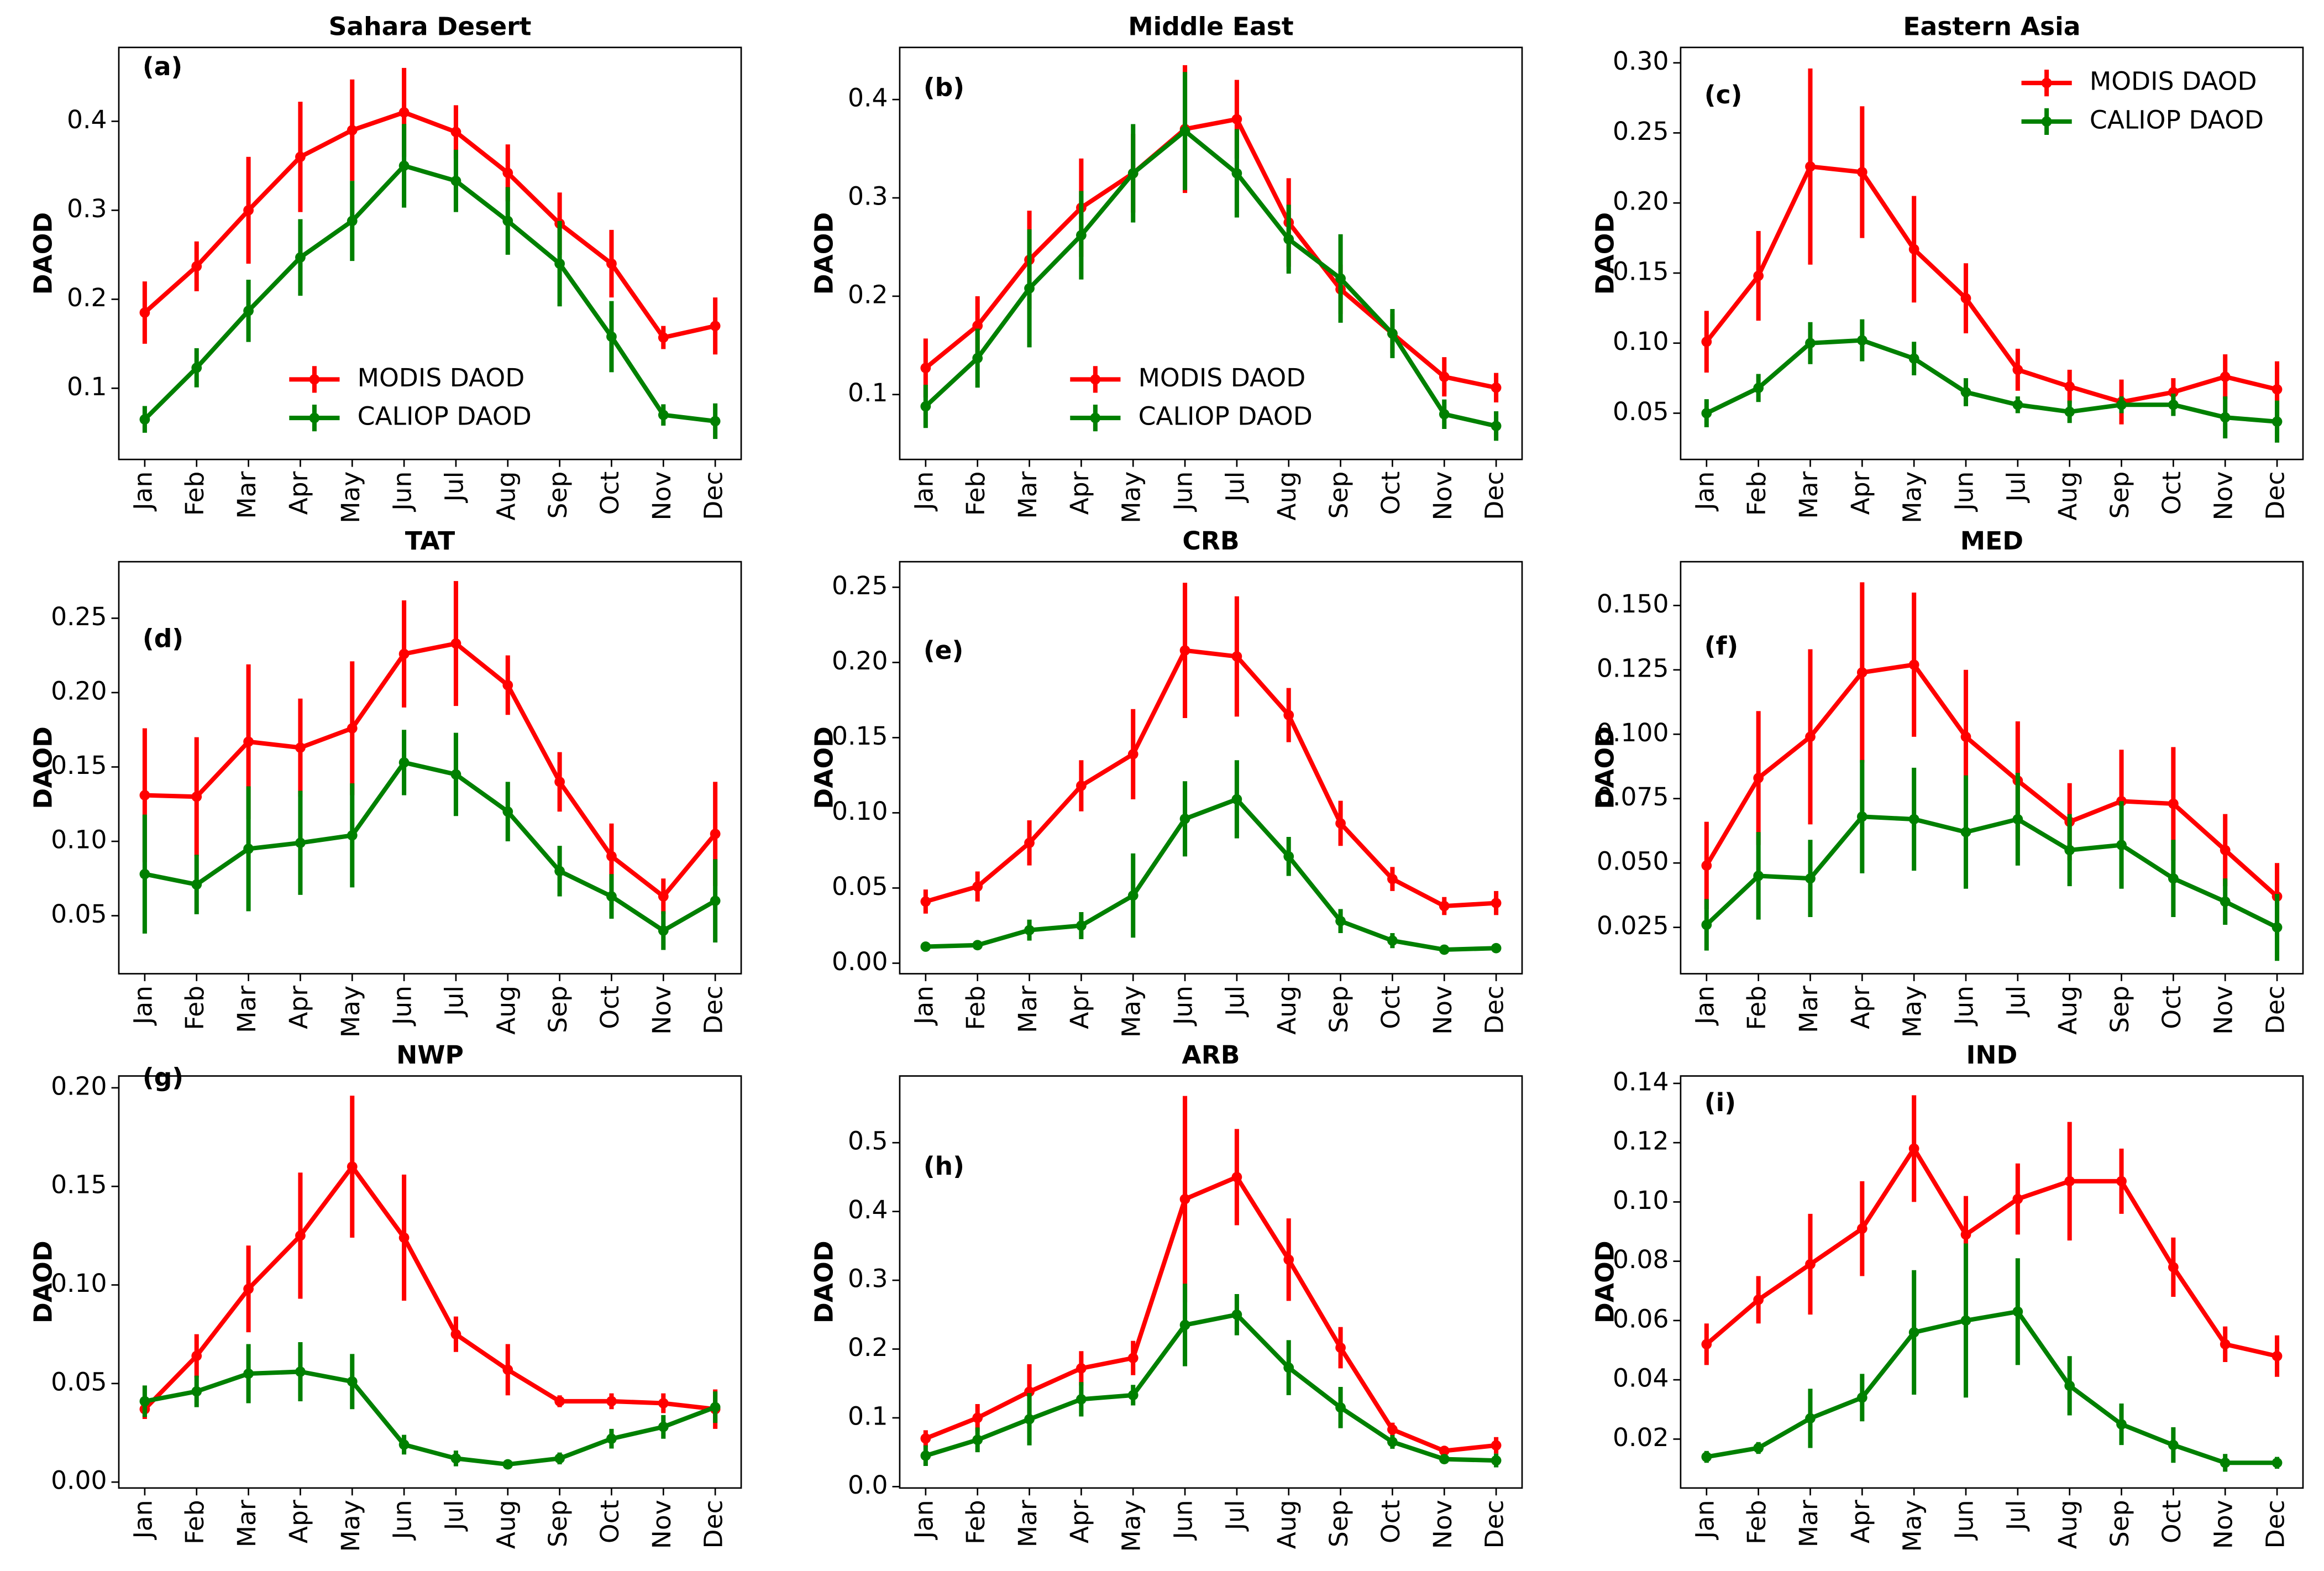  Describe the element at coordinates (868, 1485) in the screenshot. I see `y-tick-label: 0.0` at that location.